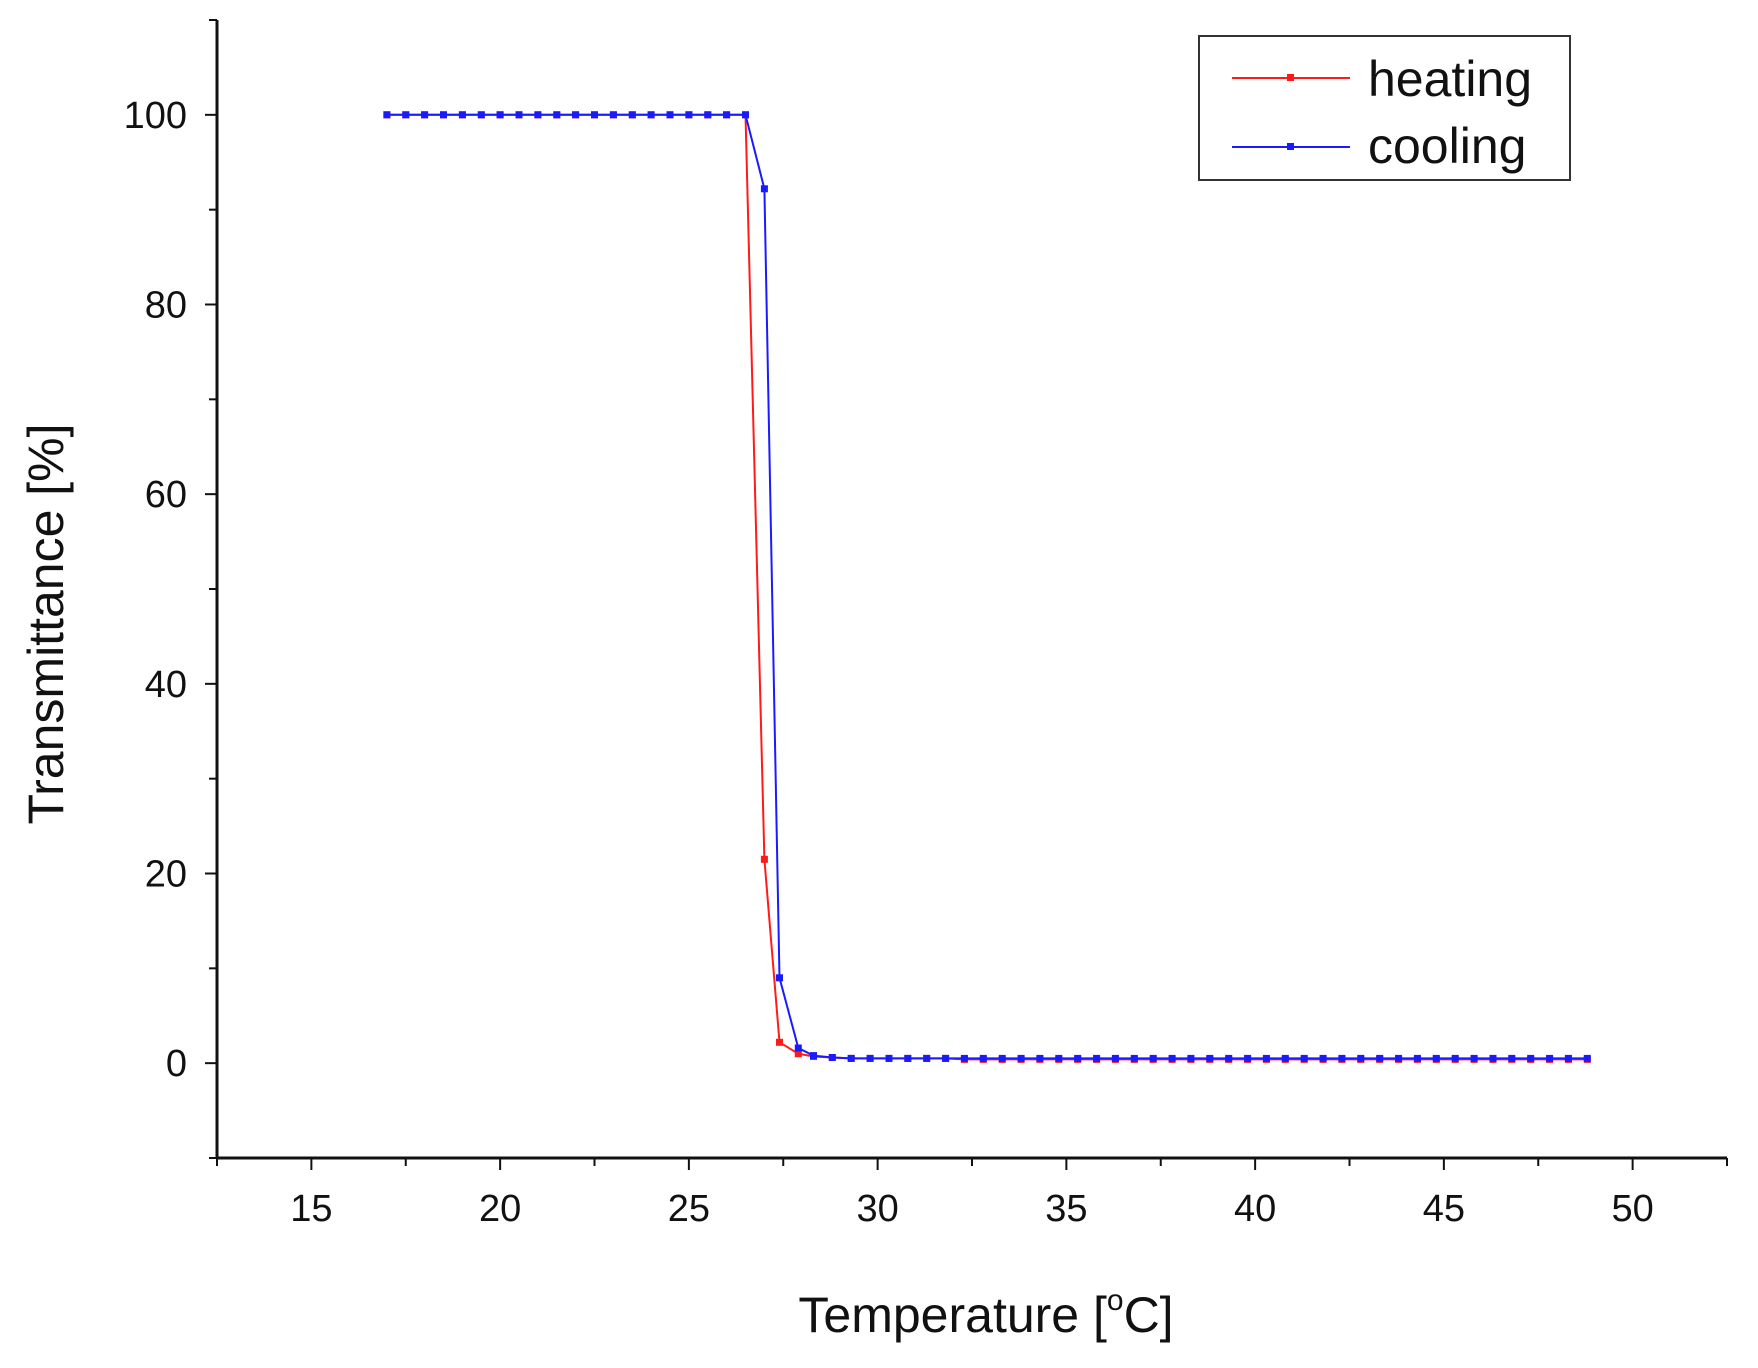 The image size is (1758, 1368). Describe the element at coordinates (1450, 79) in the screenshot. I see `legend-heating-label: heating` at that location.